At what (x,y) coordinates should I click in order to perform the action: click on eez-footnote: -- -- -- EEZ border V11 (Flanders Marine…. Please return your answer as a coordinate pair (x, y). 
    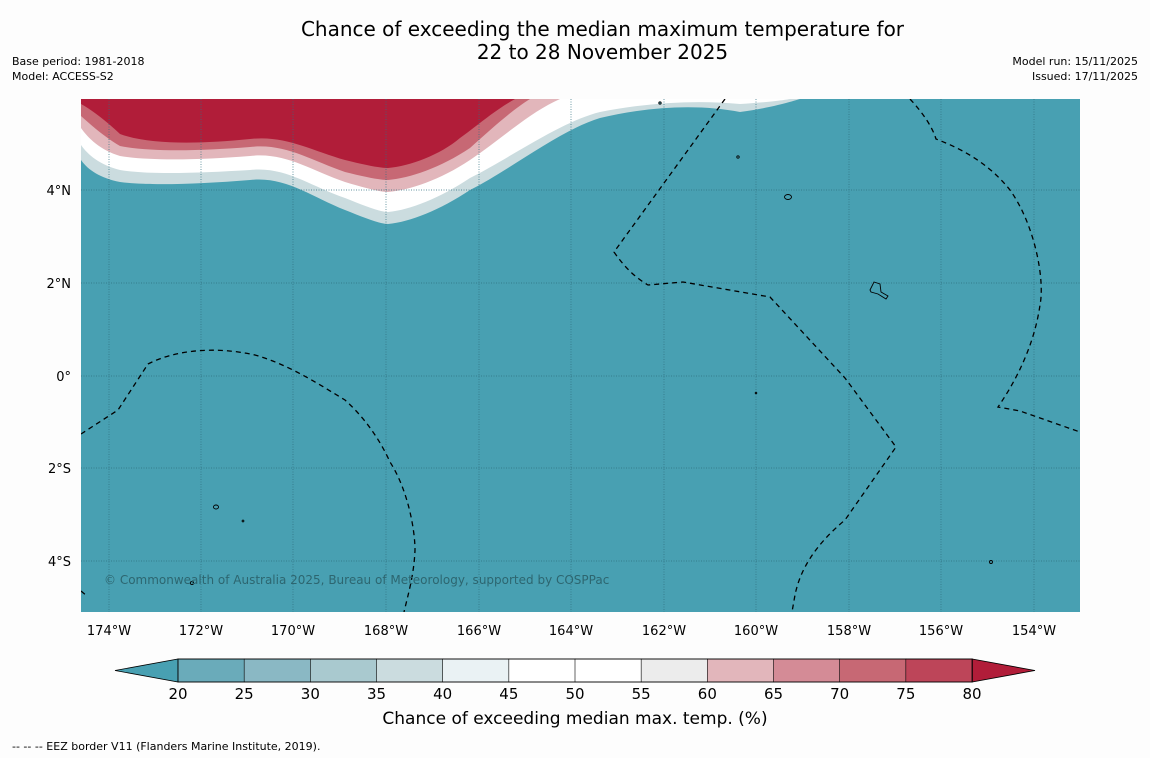
    Looking at the image, I should click on (166, 746).